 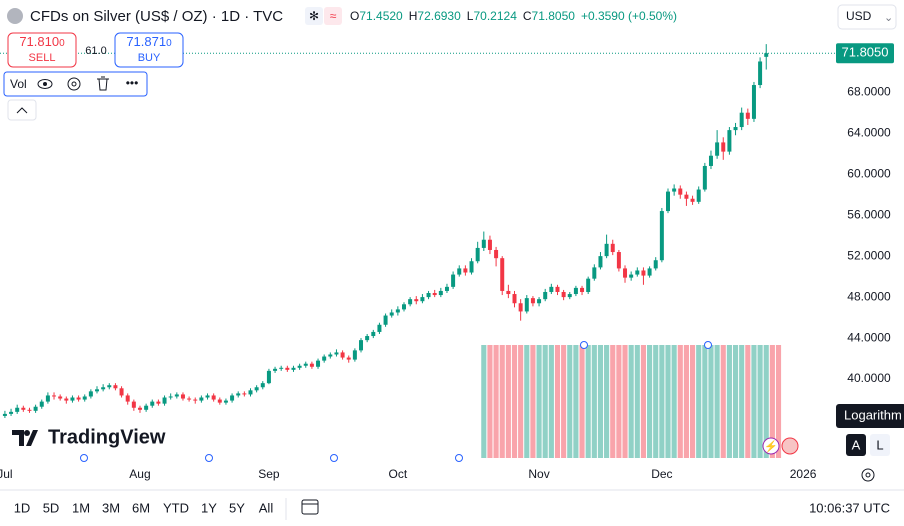 I want to click on y-tick-label: 44.0000, so click(x=869, y=337).